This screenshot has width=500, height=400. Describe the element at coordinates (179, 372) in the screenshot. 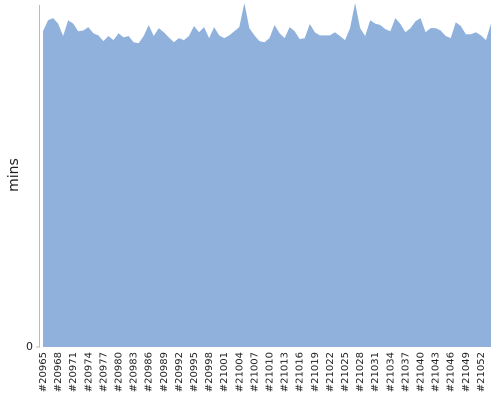

I see `x-tick-label: #20992` at that location.